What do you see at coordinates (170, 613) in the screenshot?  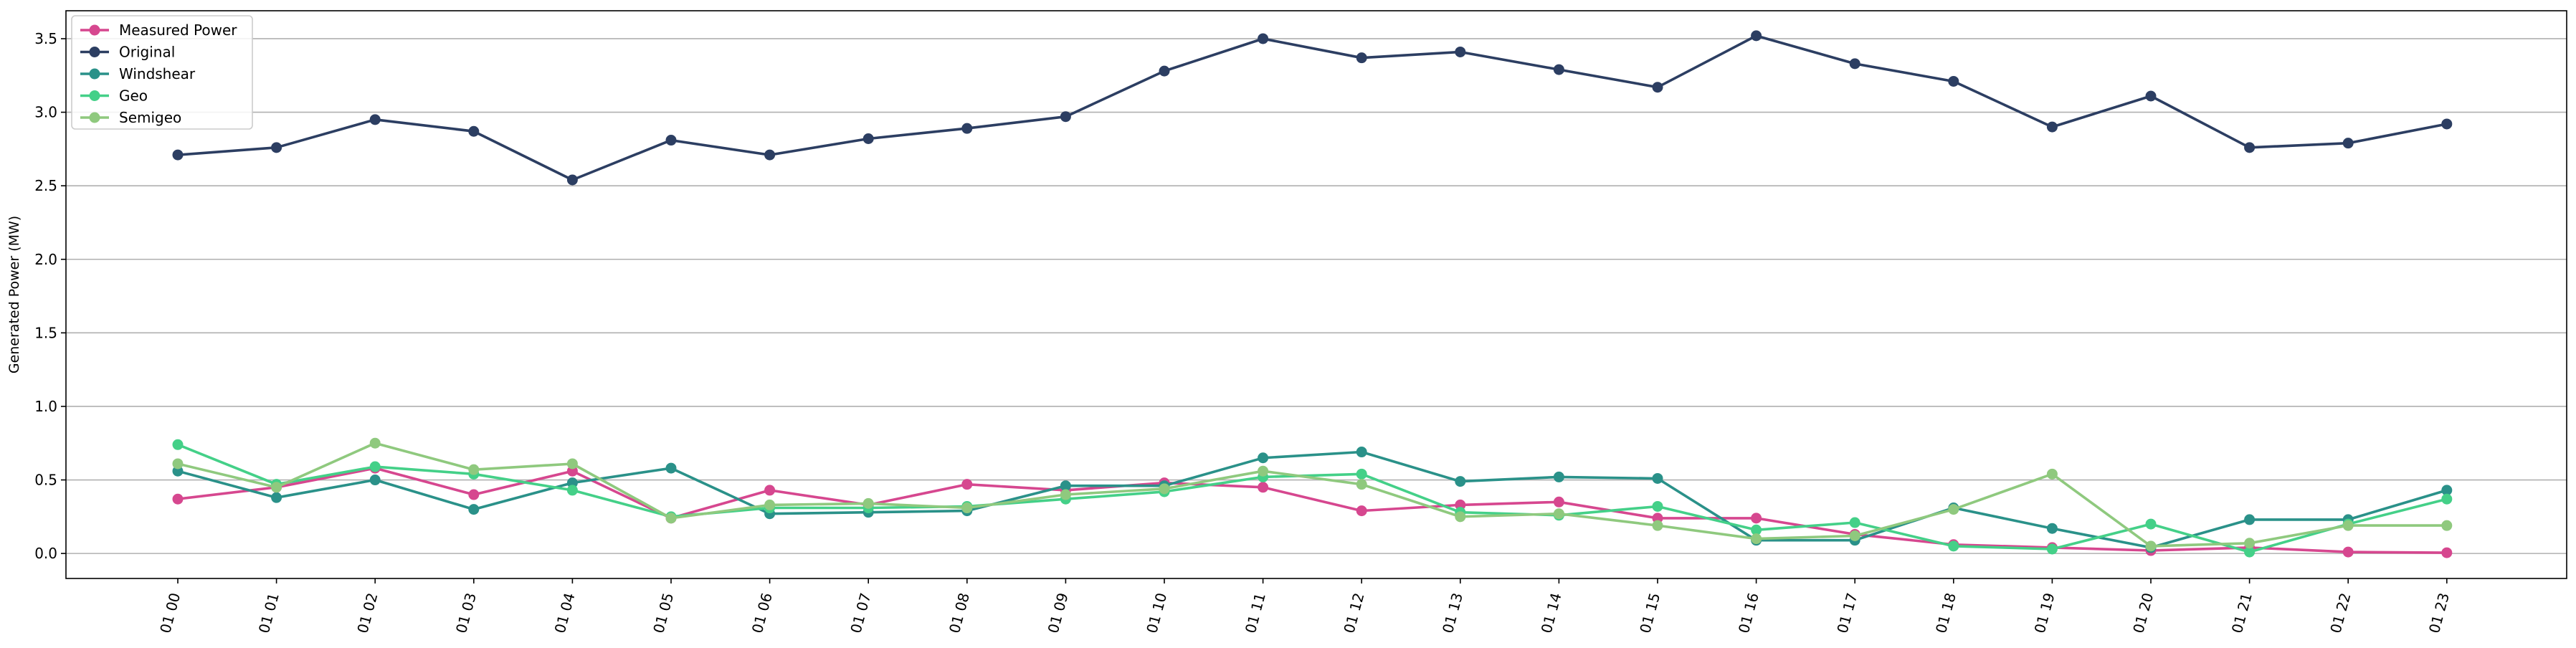 I see `x-tick-label: 01 00` at bounding box center [170, 613].